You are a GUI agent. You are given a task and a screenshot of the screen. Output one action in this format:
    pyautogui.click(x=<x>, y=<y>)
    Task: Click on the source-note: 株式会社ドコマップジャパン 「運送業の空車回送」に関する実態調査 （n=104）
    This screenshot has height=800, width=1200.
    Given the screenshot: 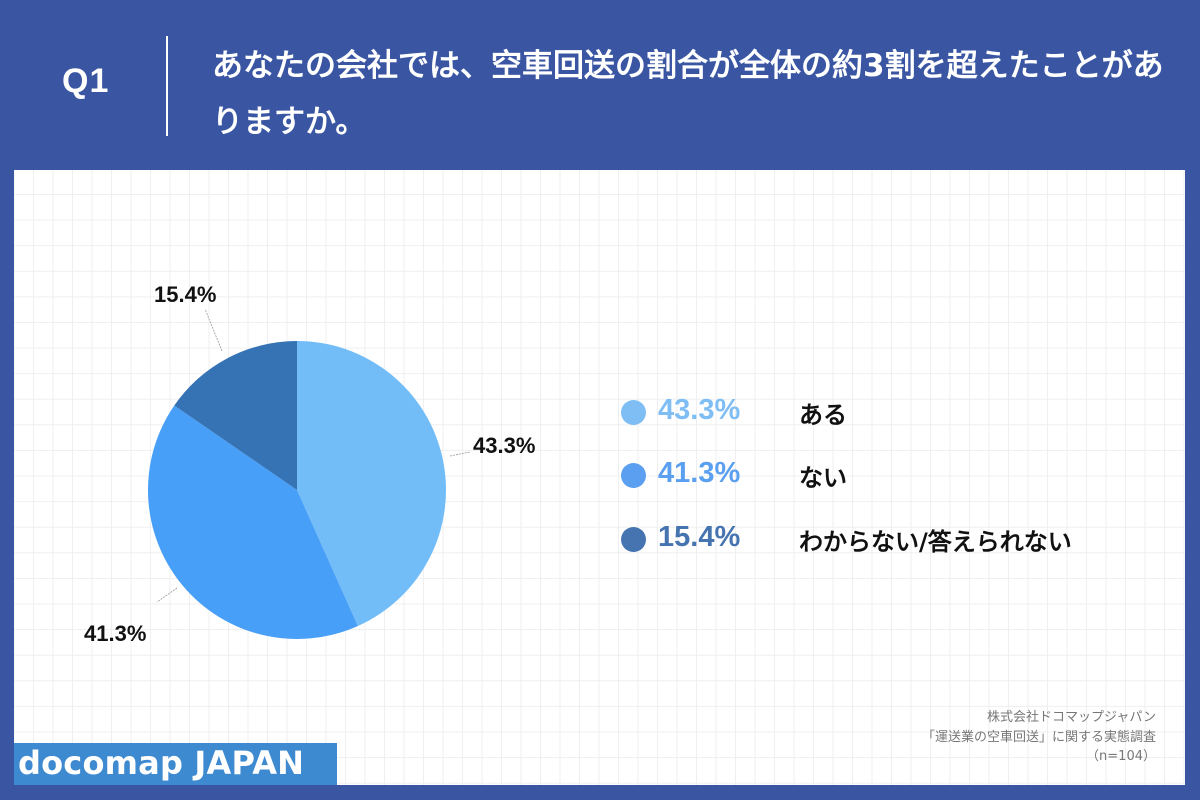 What is the action you would take?
    pyautogui.click(x=1039, y=737)
    